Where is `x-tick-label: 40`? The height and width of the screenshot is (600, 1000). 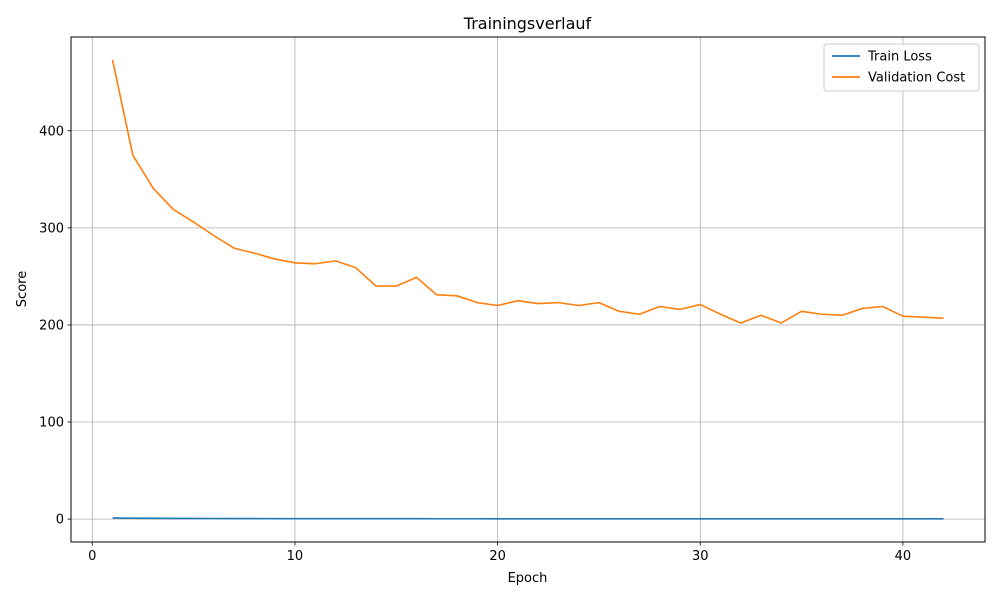 x-tick-label: 40 is located at coordinates (903, 556).